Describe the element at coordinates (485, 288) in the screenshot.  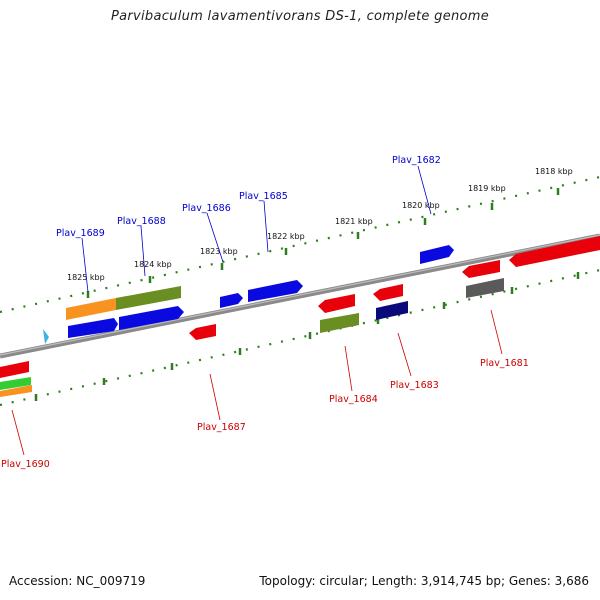
I see `gene-arrow-gray` at that location.